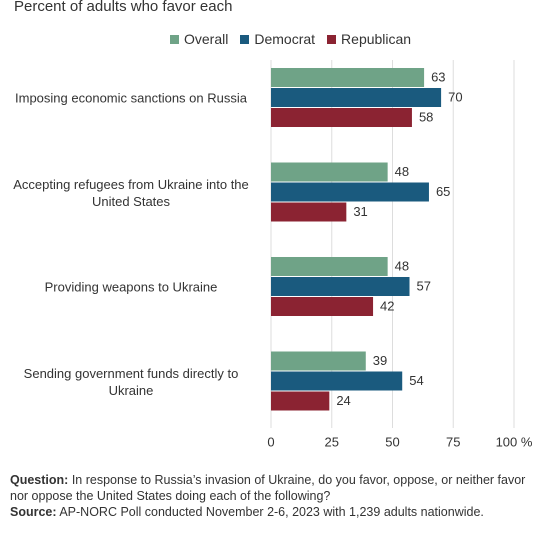 The width and height of the screenshot is (550, 550). What do you see at coordinates (285, 39) in the screenshot?
I see `legend-label: Democrat` at bounding box center [285, 39].